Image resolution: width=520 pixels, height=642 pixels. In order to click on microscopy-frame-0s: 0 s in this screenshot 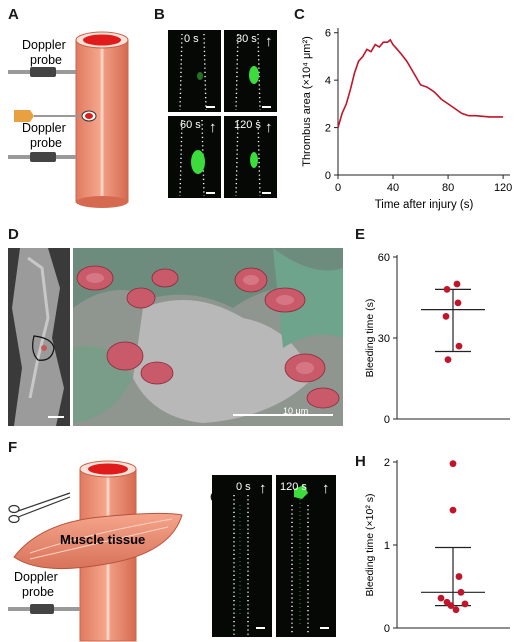, I will do `click(194, 71)`.